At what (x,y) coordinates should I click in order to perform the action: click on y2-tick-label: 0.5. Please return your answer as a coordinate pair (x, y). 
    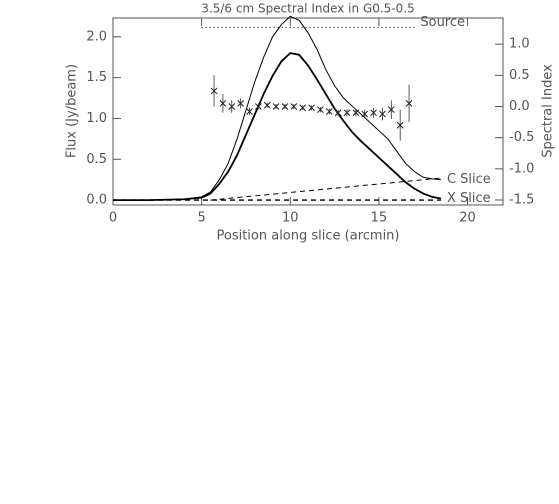
    Looking at the image, I should click on (519, 75).